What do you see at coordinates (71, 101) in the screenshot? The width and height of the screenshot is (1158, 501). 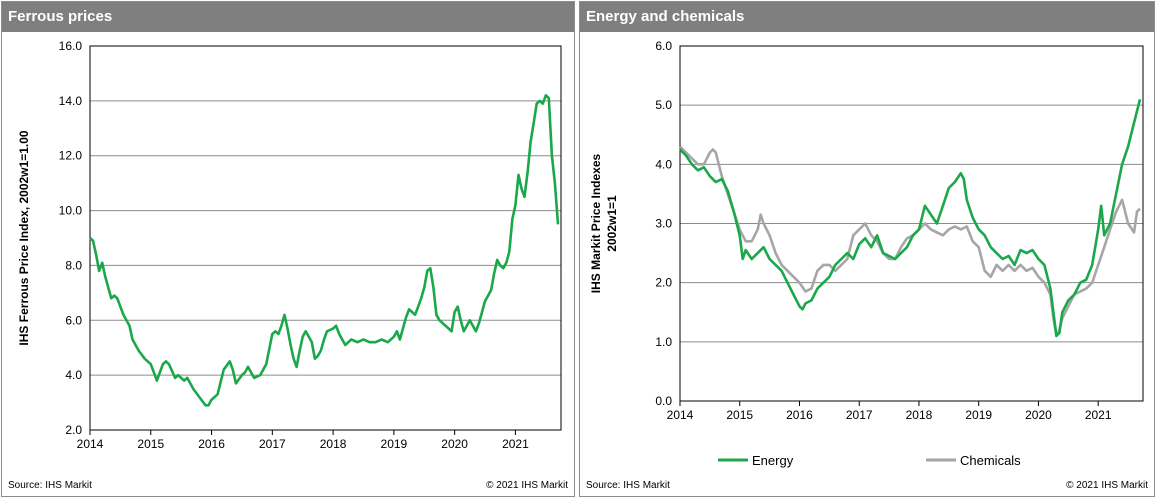 I see `y-tick-label: 14.0` at bounding box center [71, 101].